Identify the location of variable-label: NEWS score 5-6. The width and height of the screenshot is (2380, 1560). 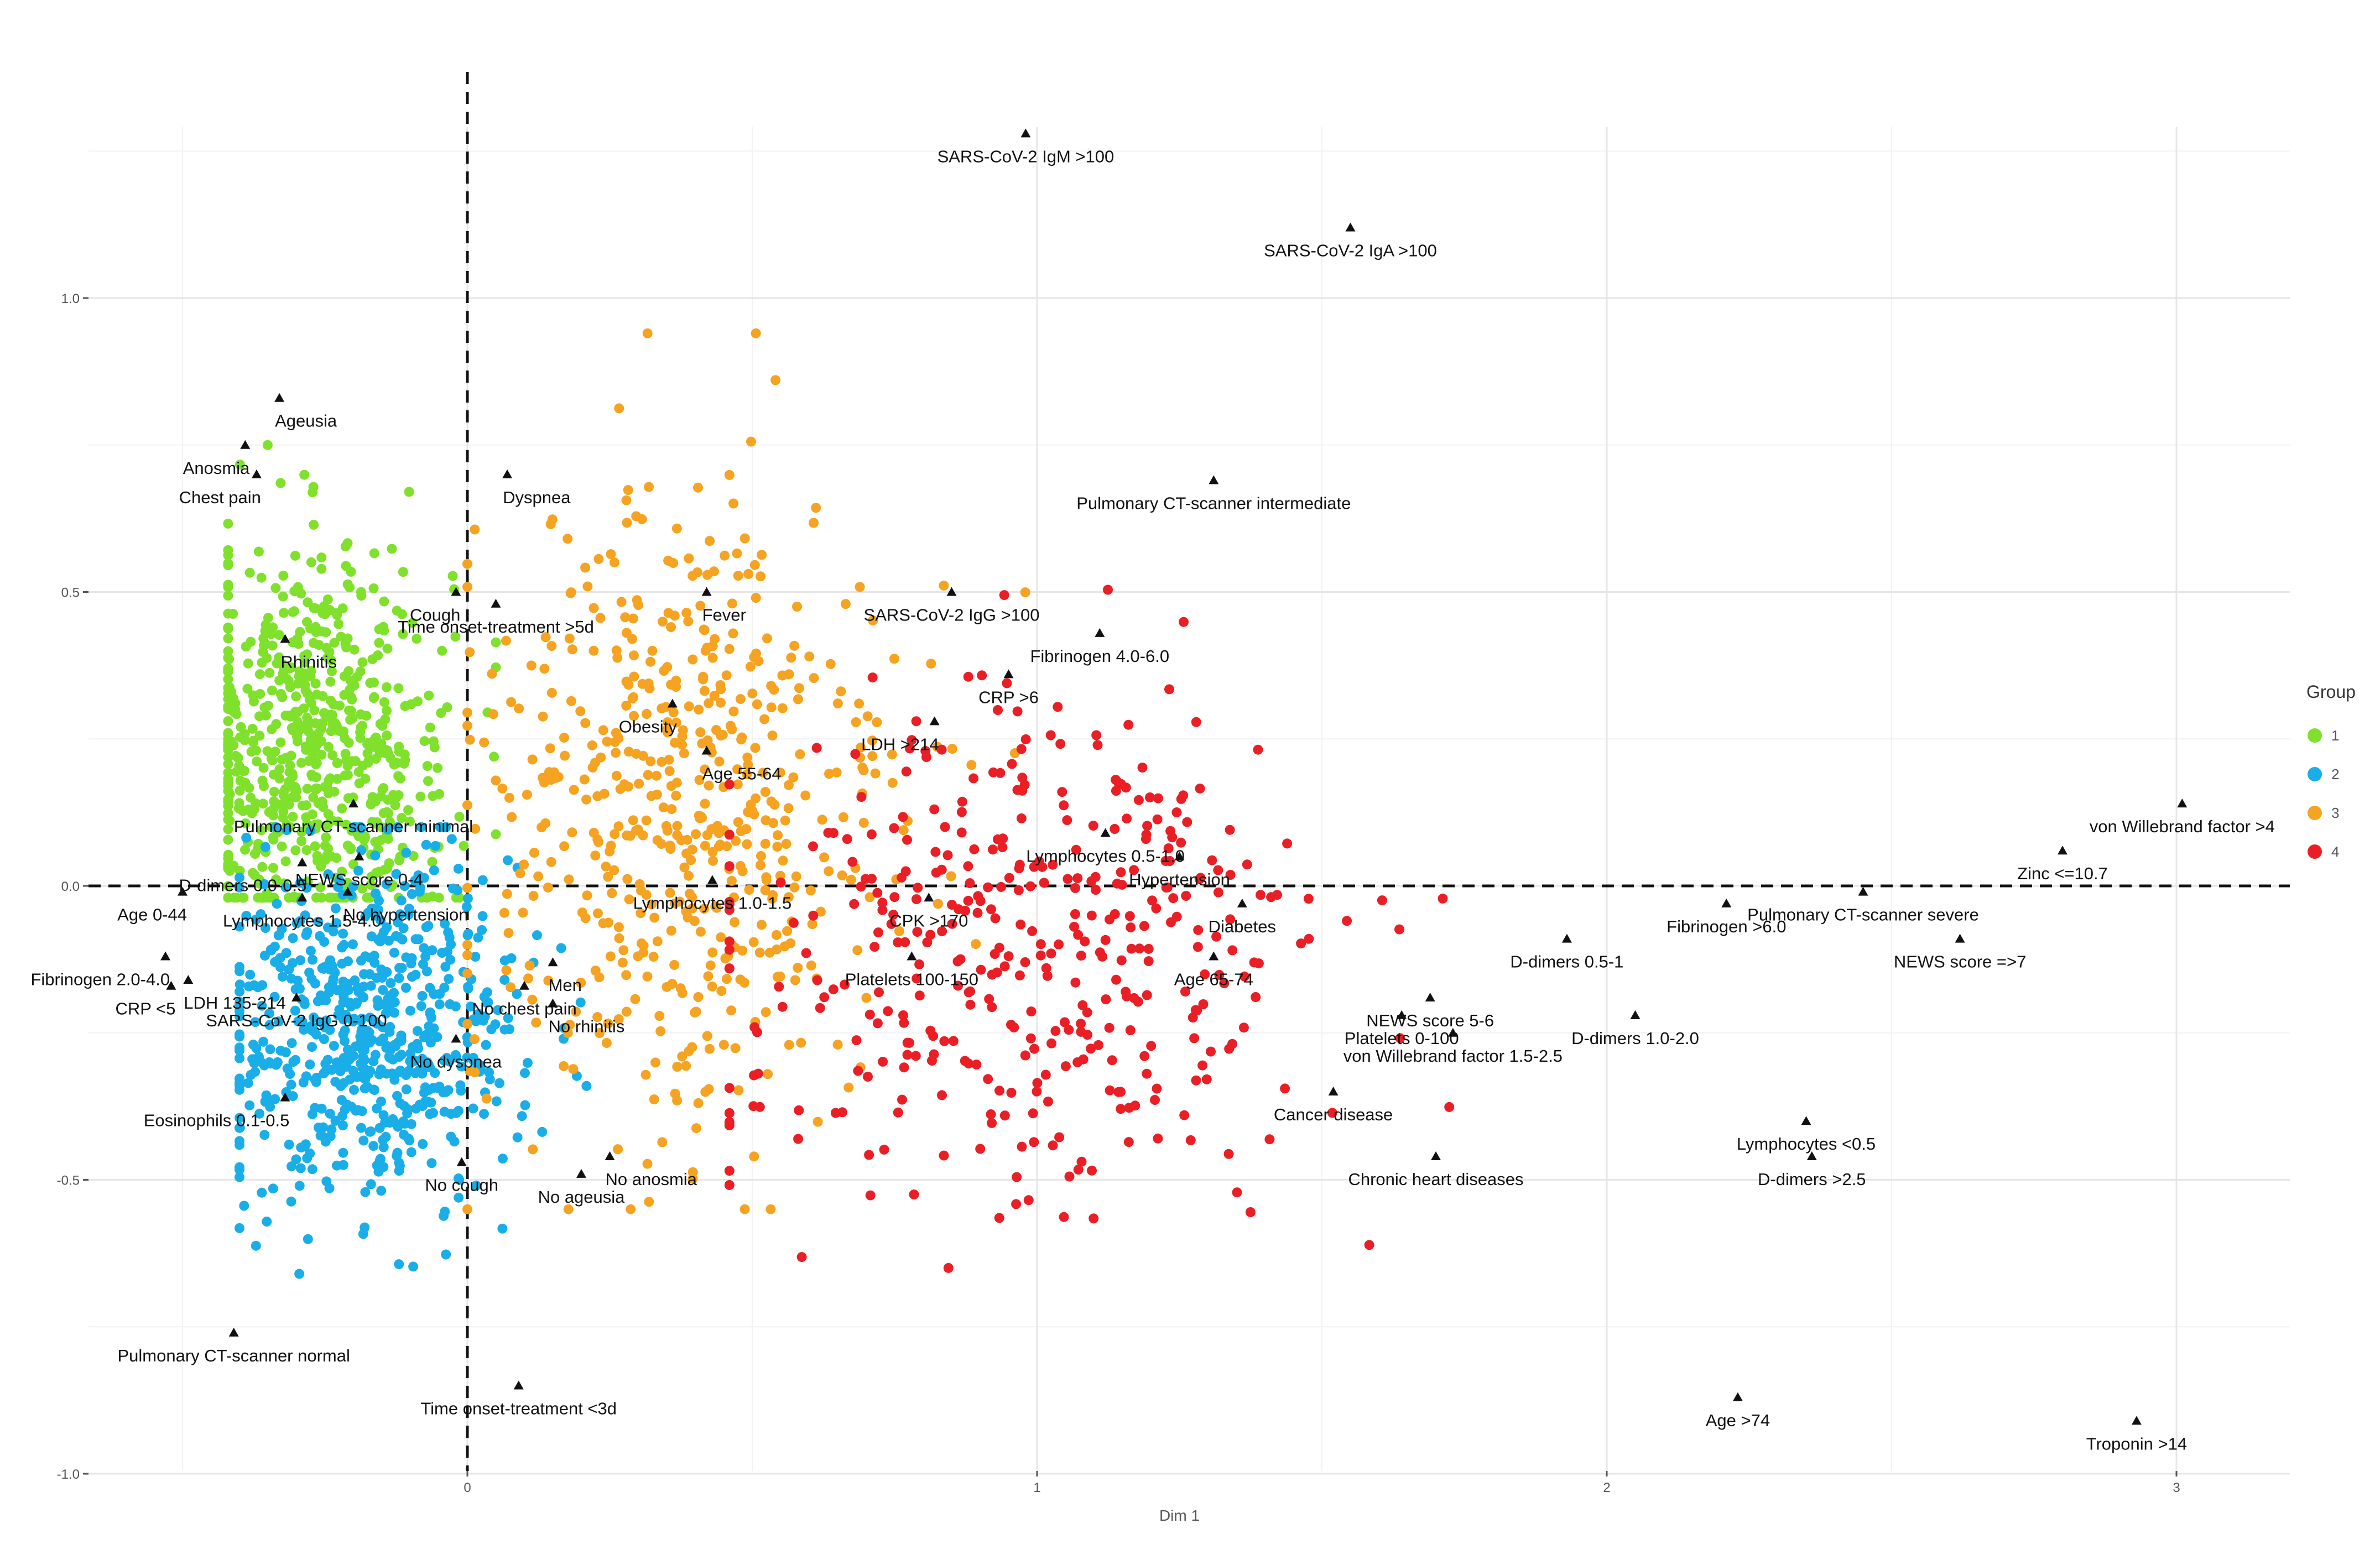
(1430, 1021).